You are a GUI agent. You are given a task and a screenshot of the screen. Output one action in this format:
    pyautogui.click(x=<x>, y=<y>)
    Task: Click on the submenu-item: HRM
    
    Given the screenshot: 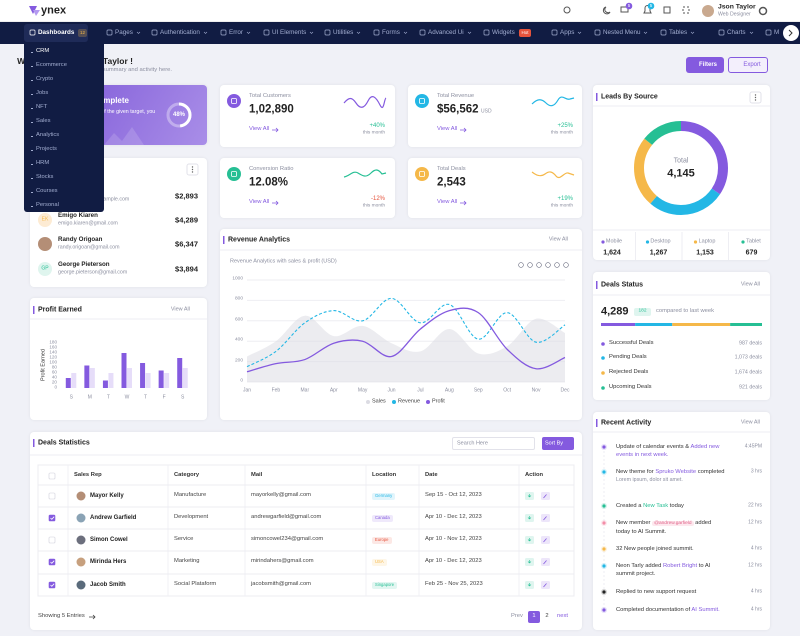 What is the action you would take?
    pyautogui.click(x=43, y=163)
    